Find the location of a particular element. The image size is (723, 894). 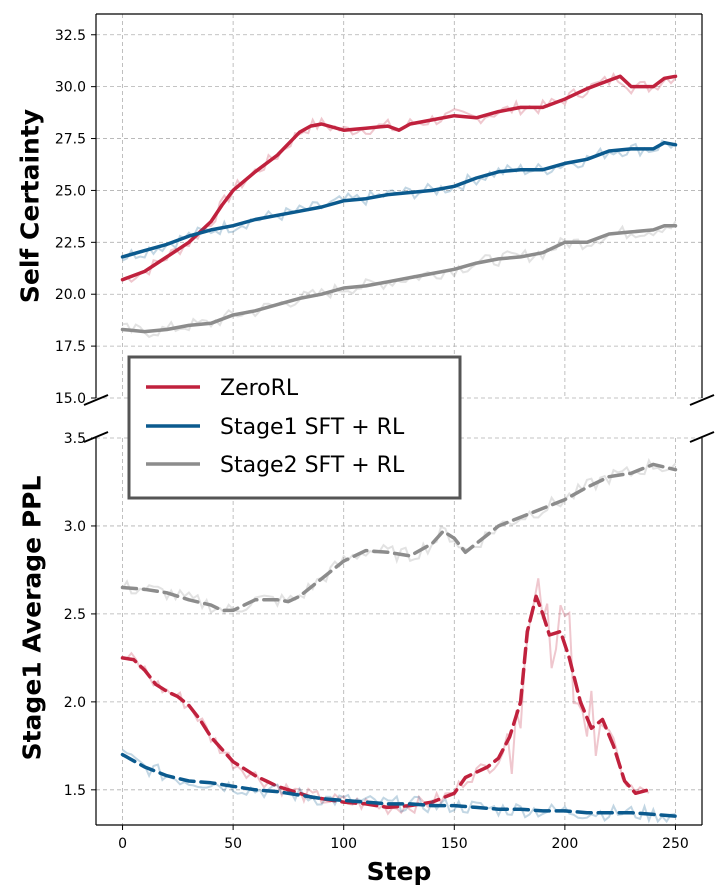

top-y-axis-label: Self Certainty is located at coordinates (30, 206).